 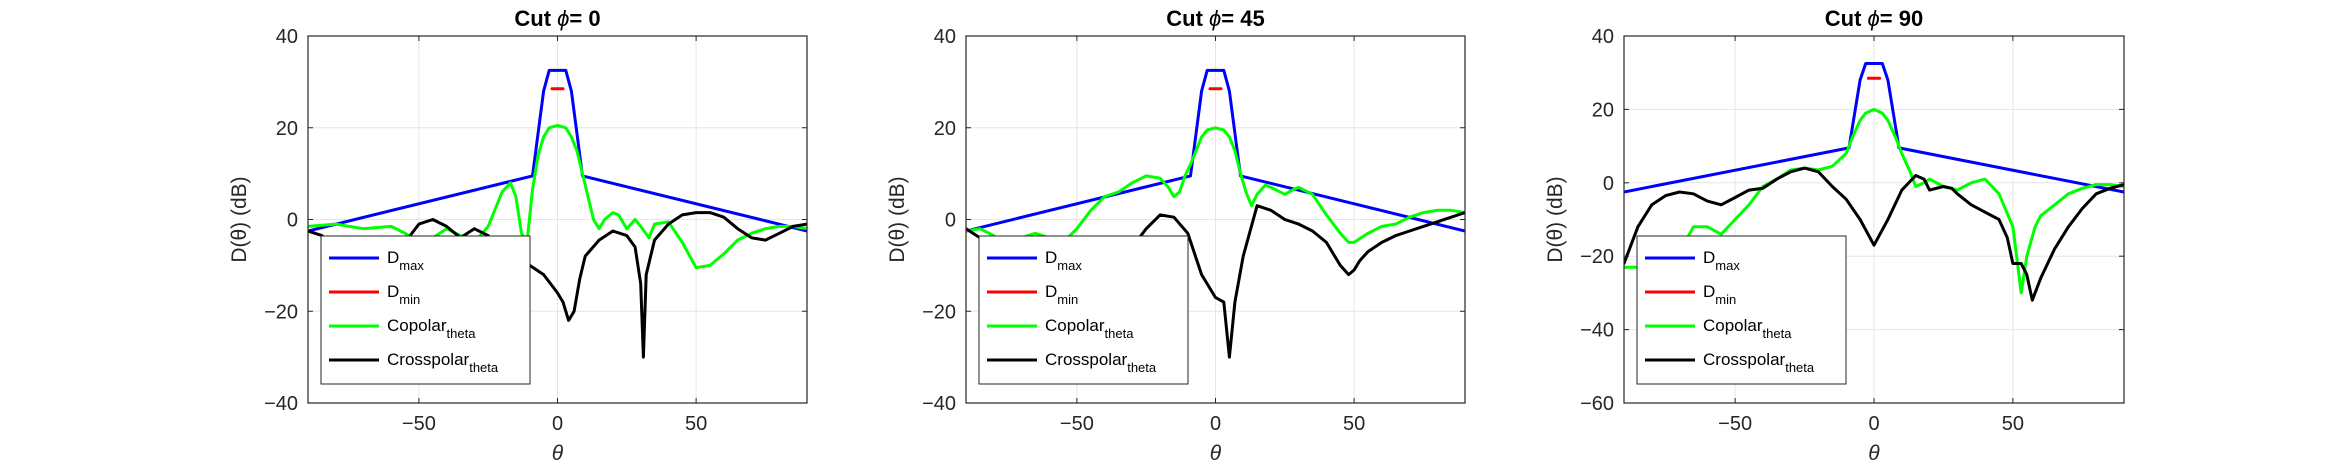 I want to click on chart-title: Cut ϕ= 45, so click(x=1215, y=18).